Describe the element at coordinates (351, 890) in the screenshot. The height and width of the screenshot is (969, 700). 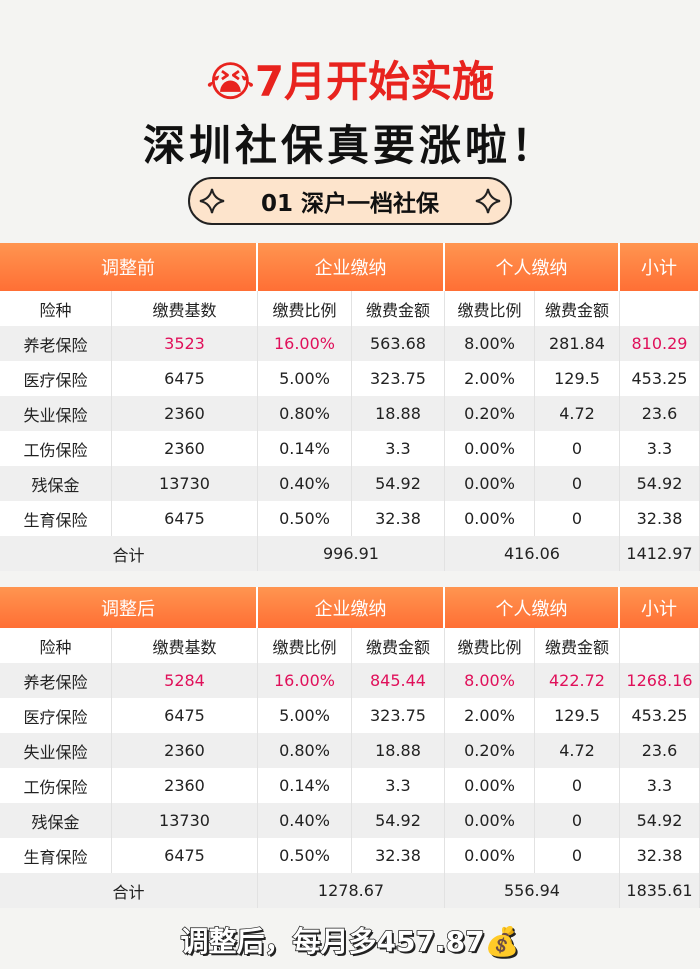
I see `total-cell: 1278.67` at that location.